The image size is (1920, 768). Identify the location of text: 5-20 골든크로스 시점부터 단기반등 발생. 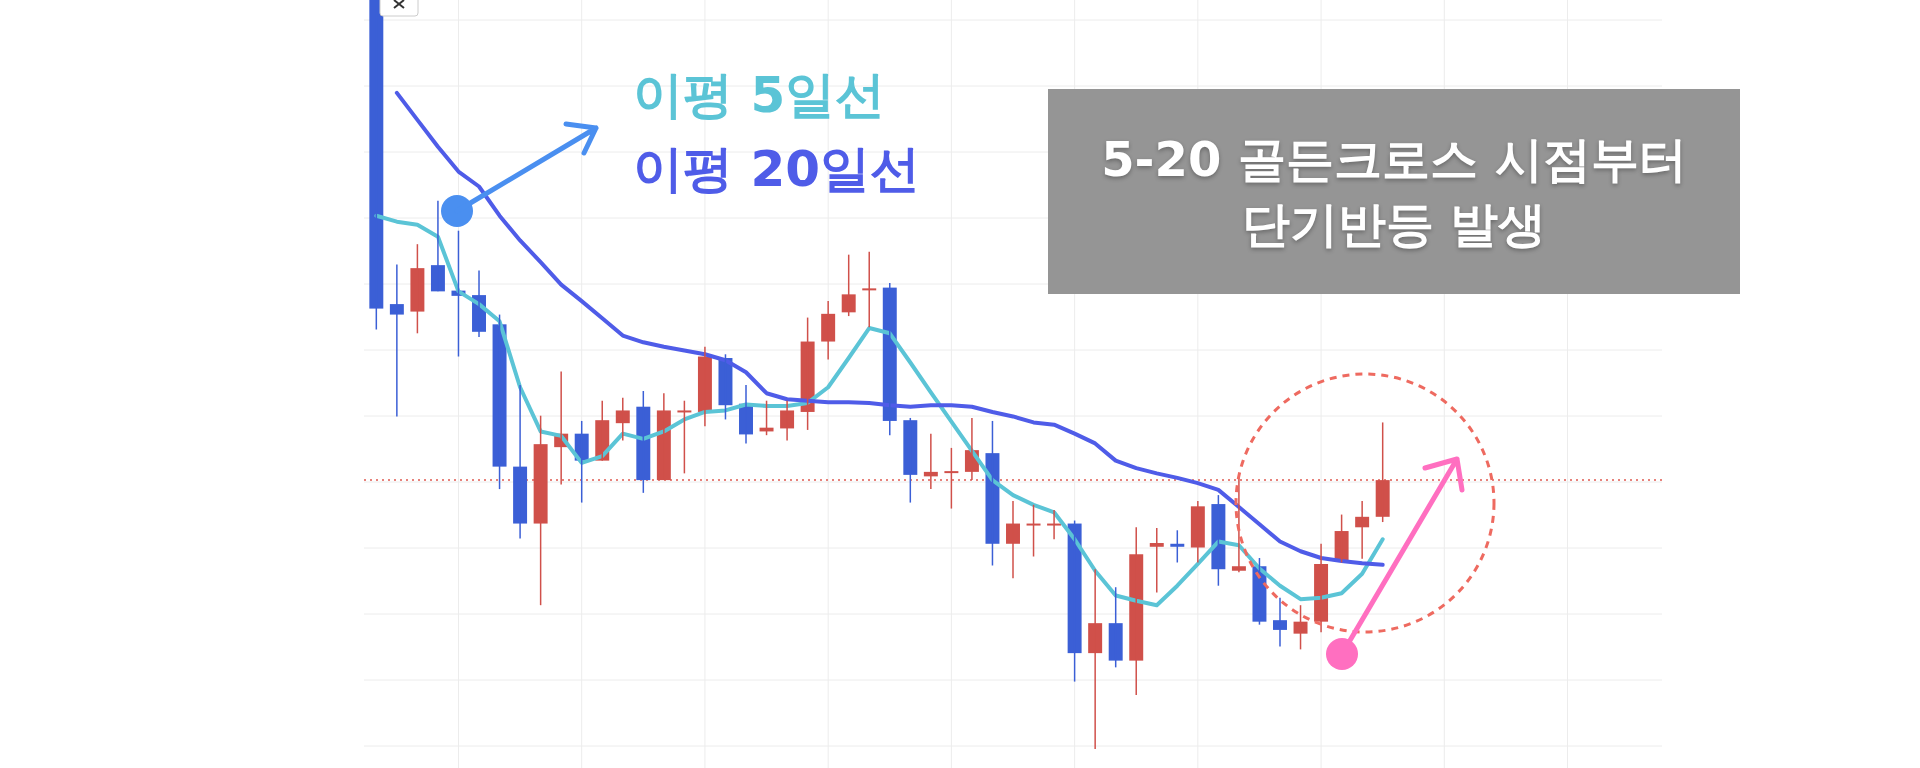
(1394, 191).